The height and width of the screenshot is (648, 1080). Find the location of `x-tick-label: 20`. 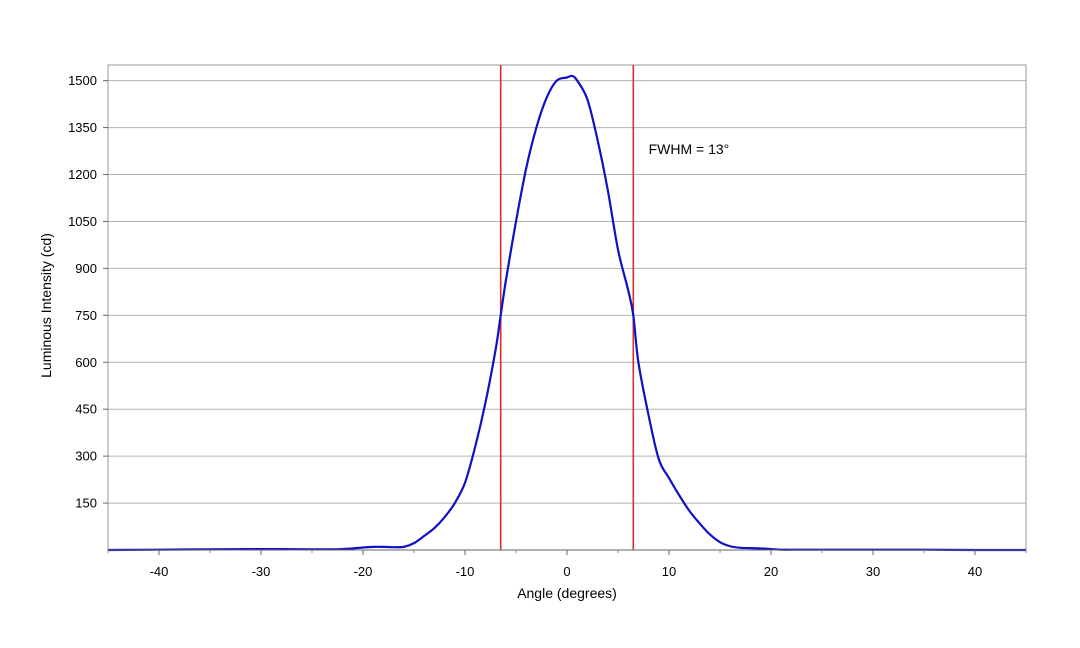

x-tick-label: 20 is located at coordinates (771, 571).